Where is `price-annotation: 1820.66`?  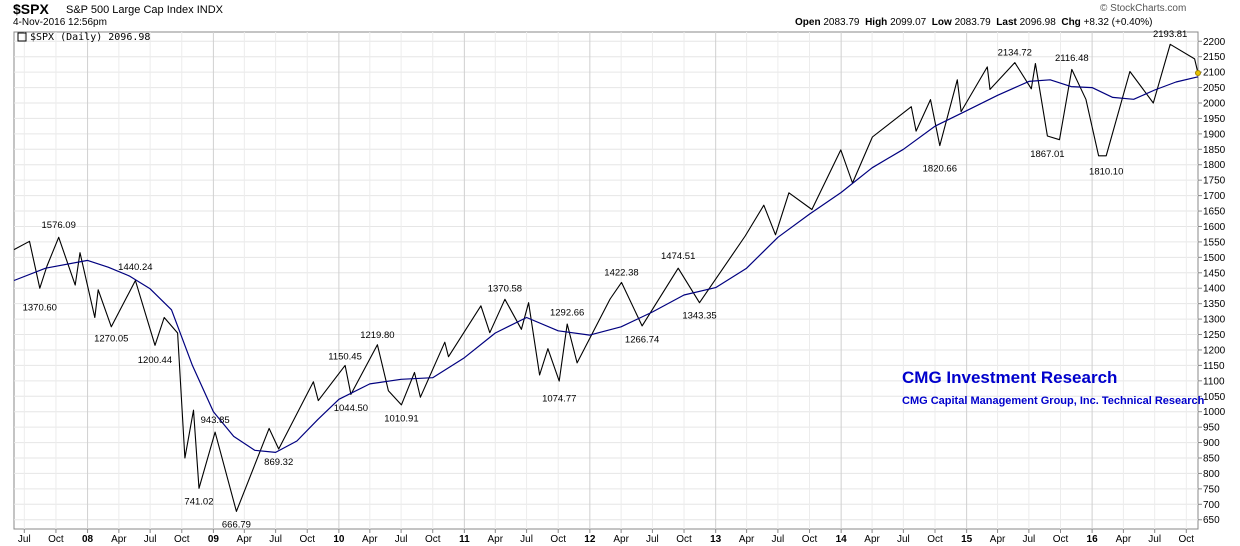
price-annotation: 1820.66 is located at coordinates (940, 168).